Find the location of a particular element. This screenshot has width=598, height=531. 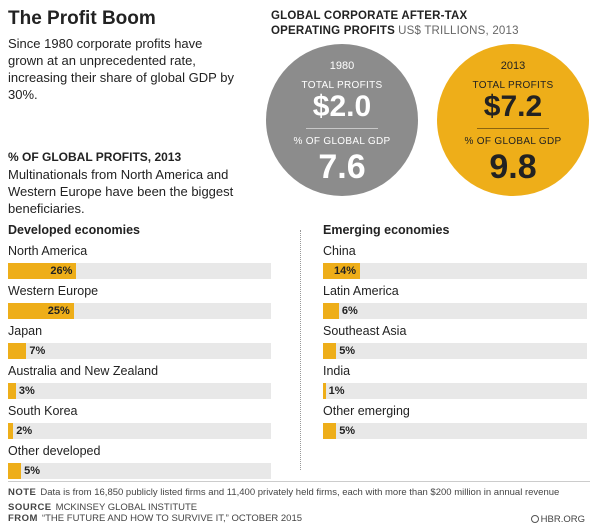

bar-label: Other emerging is located at coordinates (366, 411).